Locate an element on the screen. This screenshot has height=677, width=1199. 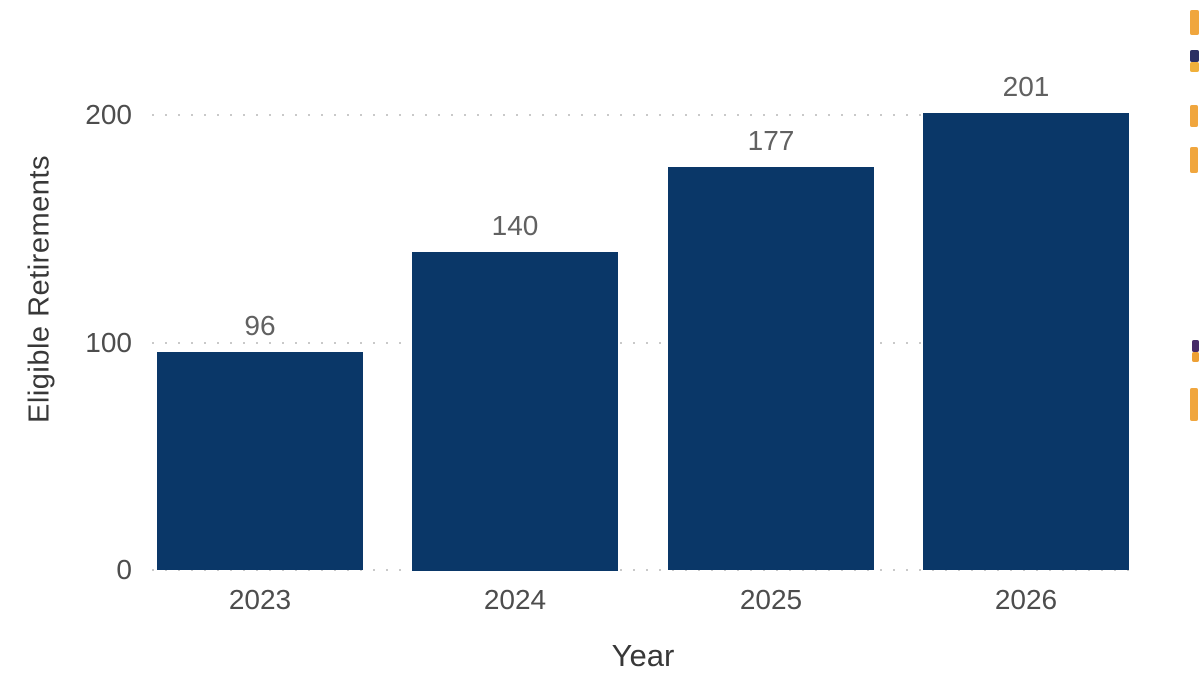
y-axis-title: Eligible Retirements is located at coordinates (39, 289).